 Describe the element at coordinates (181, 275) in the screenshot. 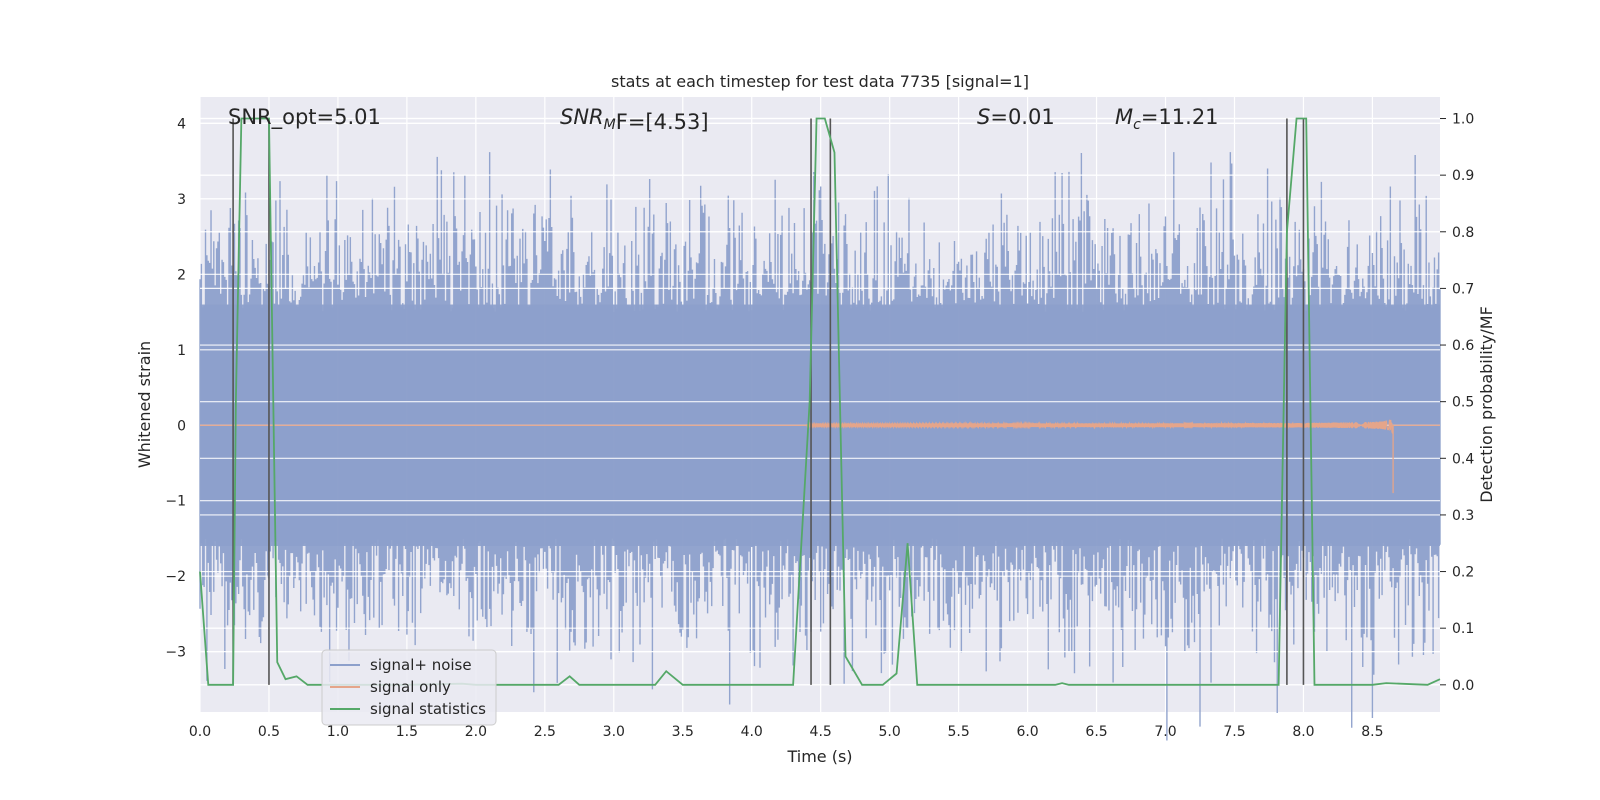

I see `y-tick-label: 2` at that location.